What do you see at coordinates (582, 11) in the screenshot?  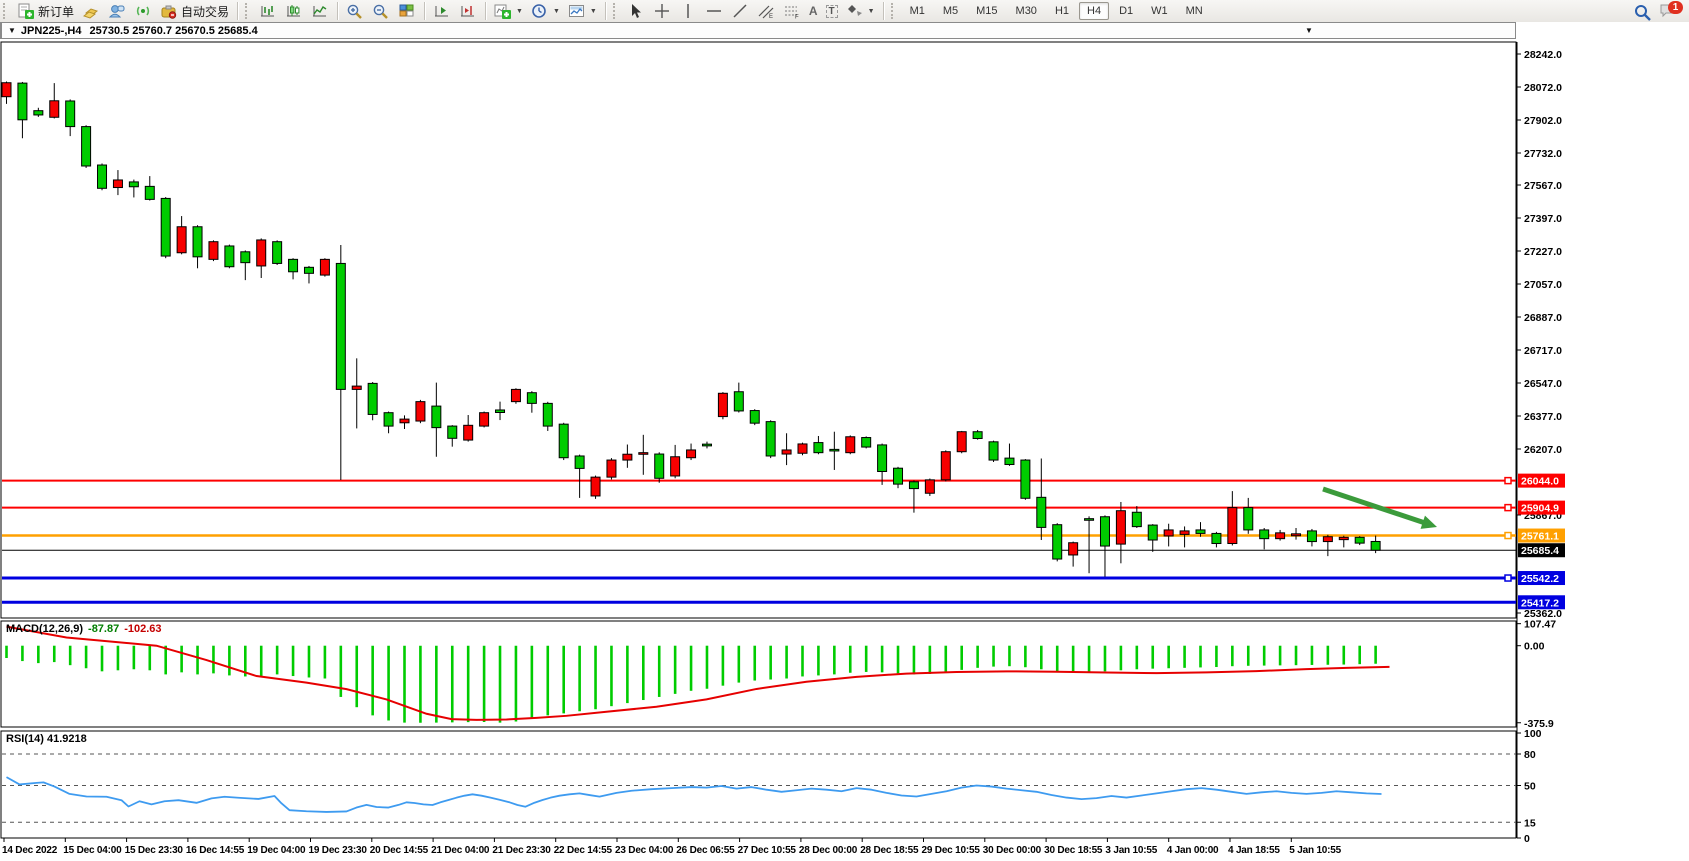 I see `templates-button: ▼` at bounding box center [582, 11].